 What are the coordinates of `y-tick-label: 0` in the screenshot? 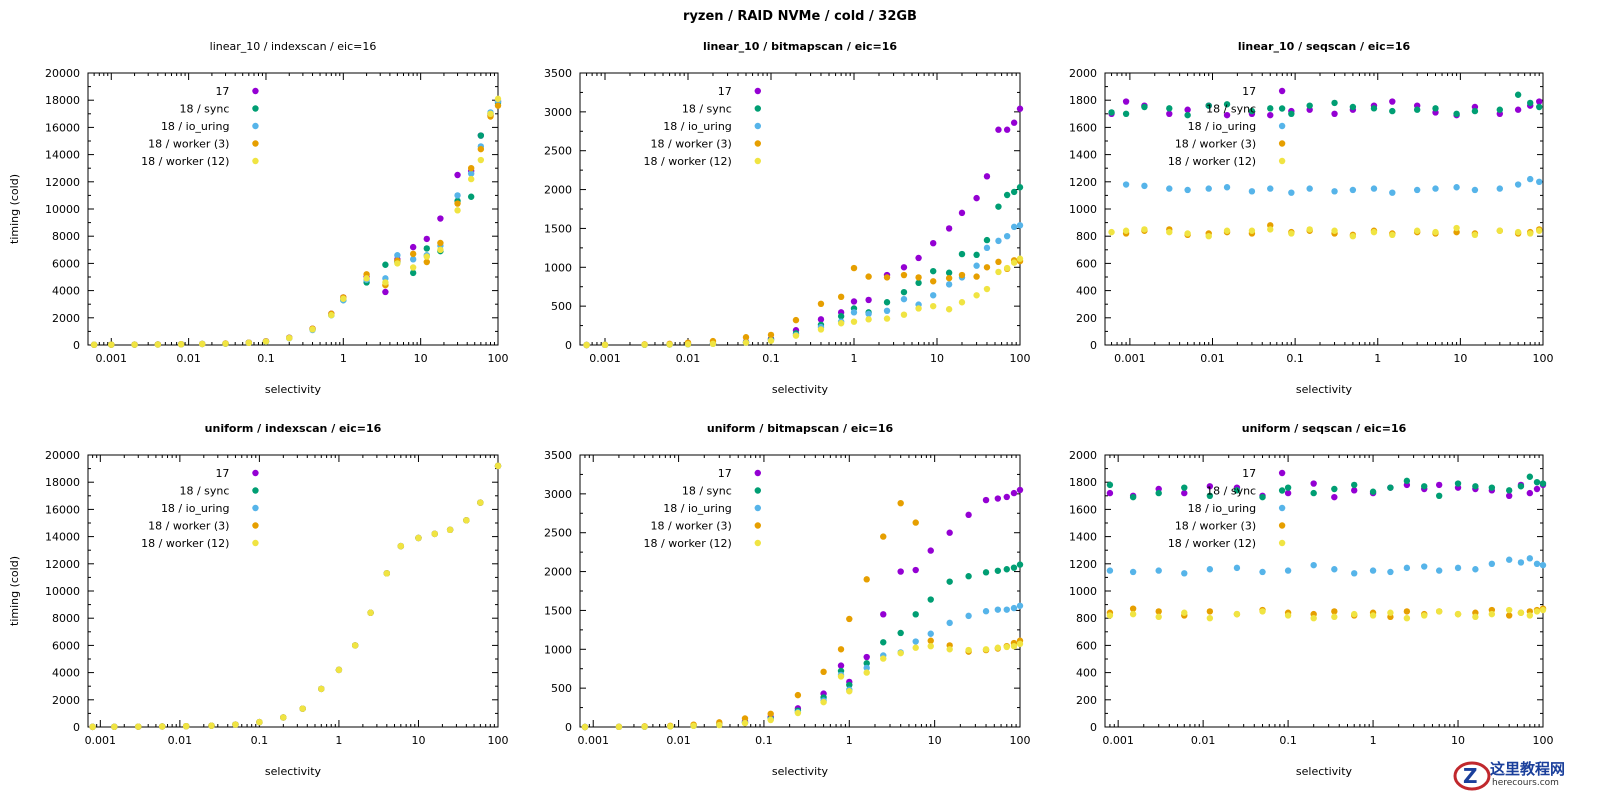 It's located at (568, 727).